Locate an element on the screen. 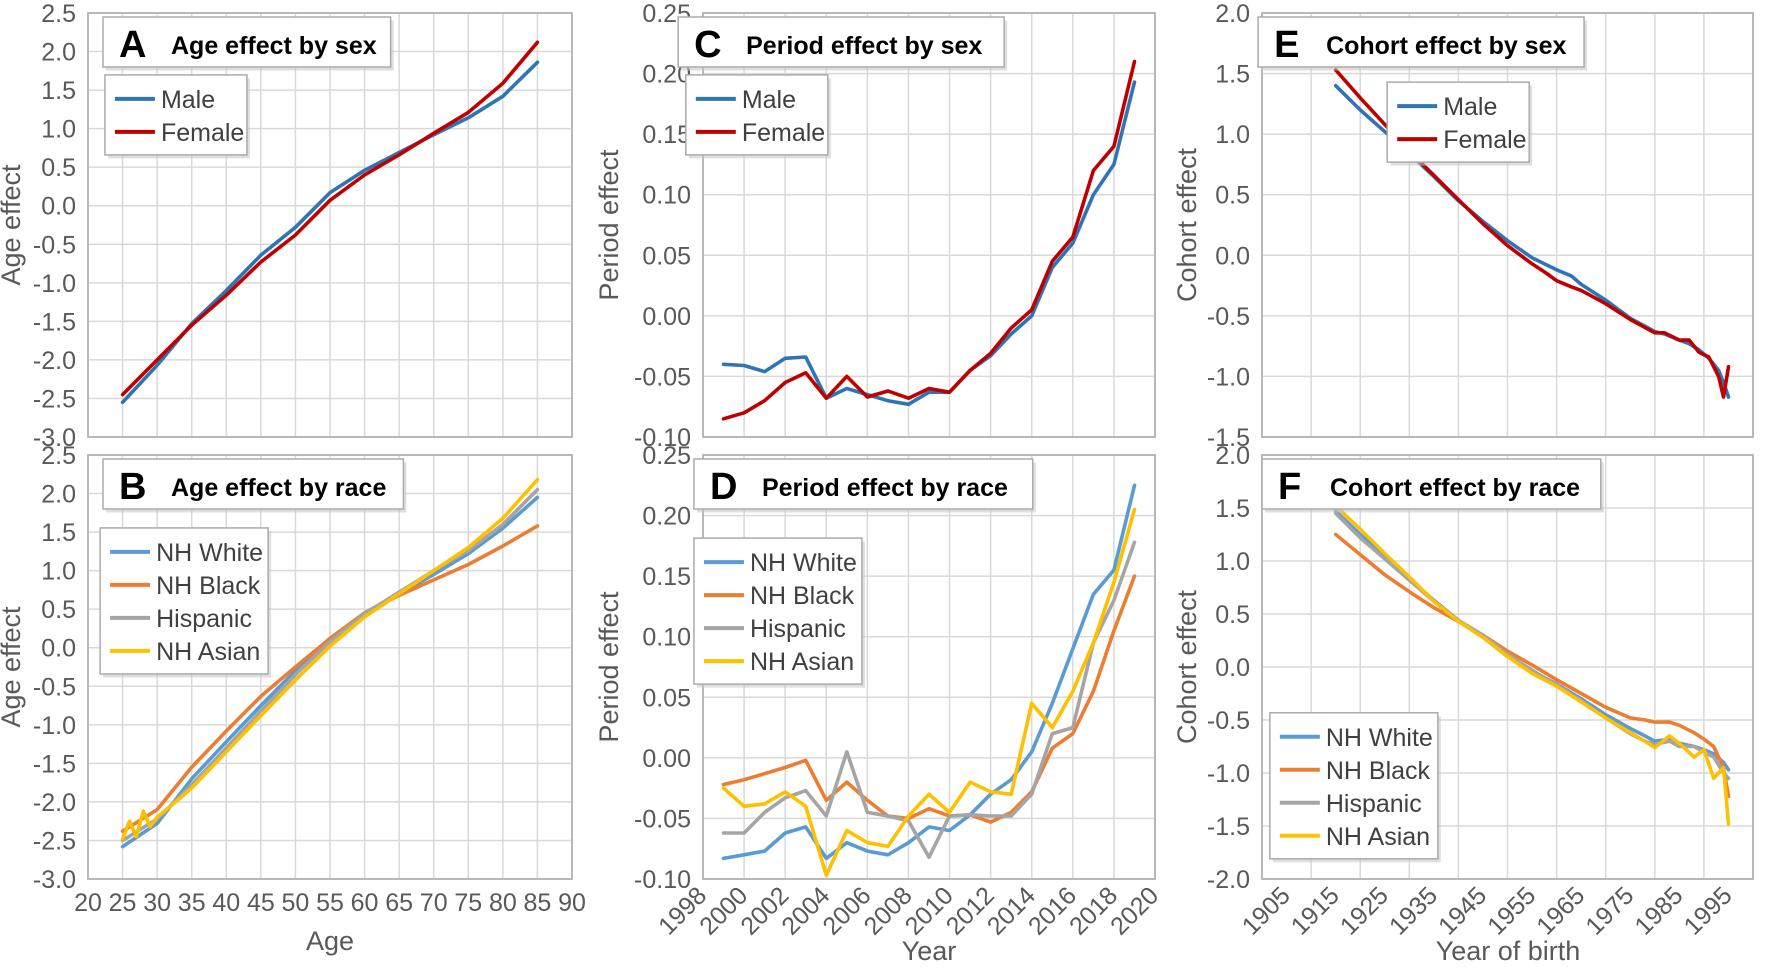 The height and width of the screenshot is (976, 1772). panel-letter: C is located at coordinates (707, 45).